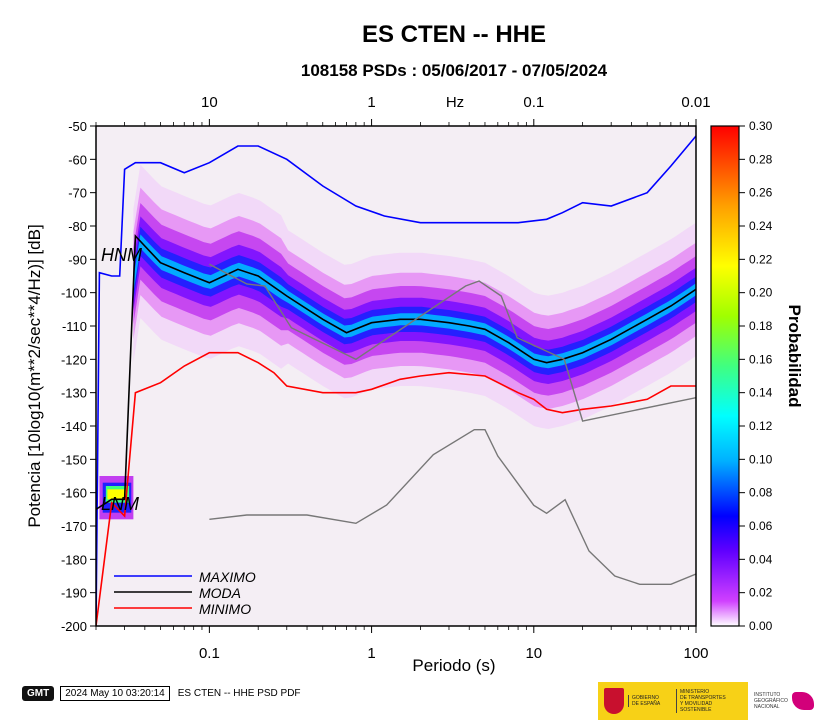 The width and height of the screenshot is (824, 722). I want to click on y-tick-label: -200, so click(74, 626).